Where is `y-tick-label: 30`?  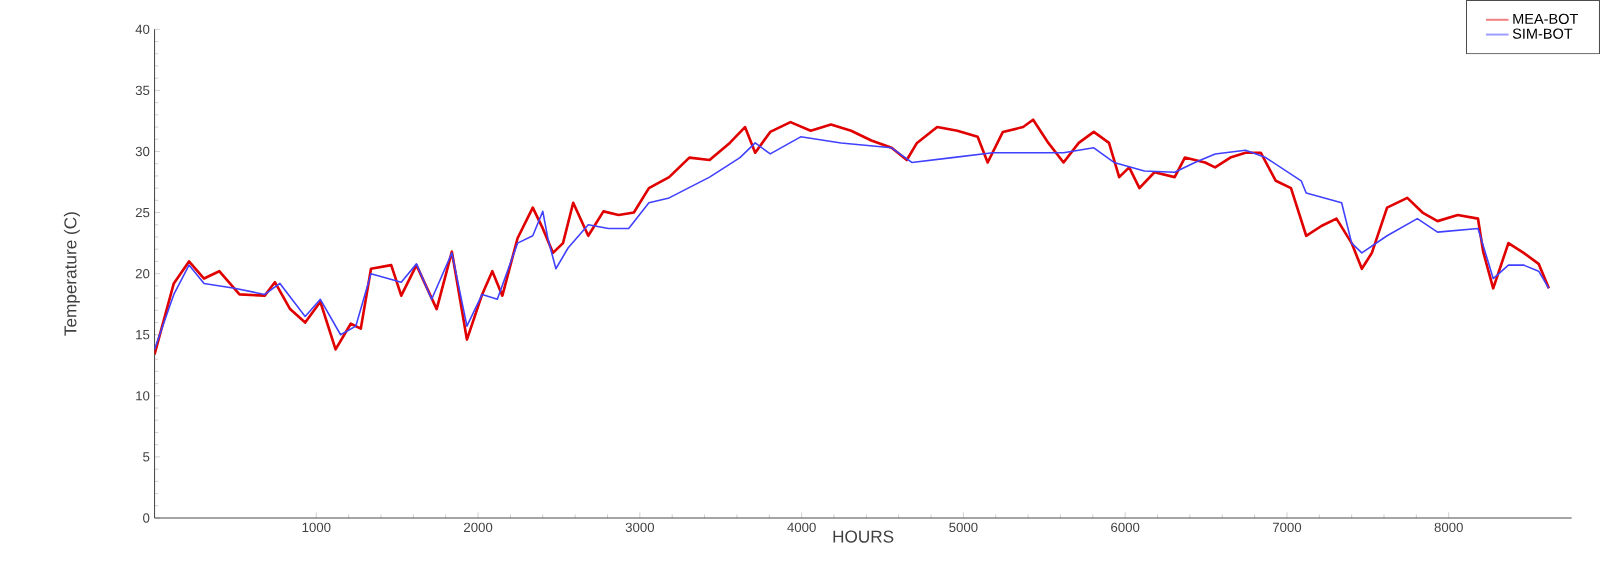
y-tick-label: 30 is located at coordinates (142, 152).